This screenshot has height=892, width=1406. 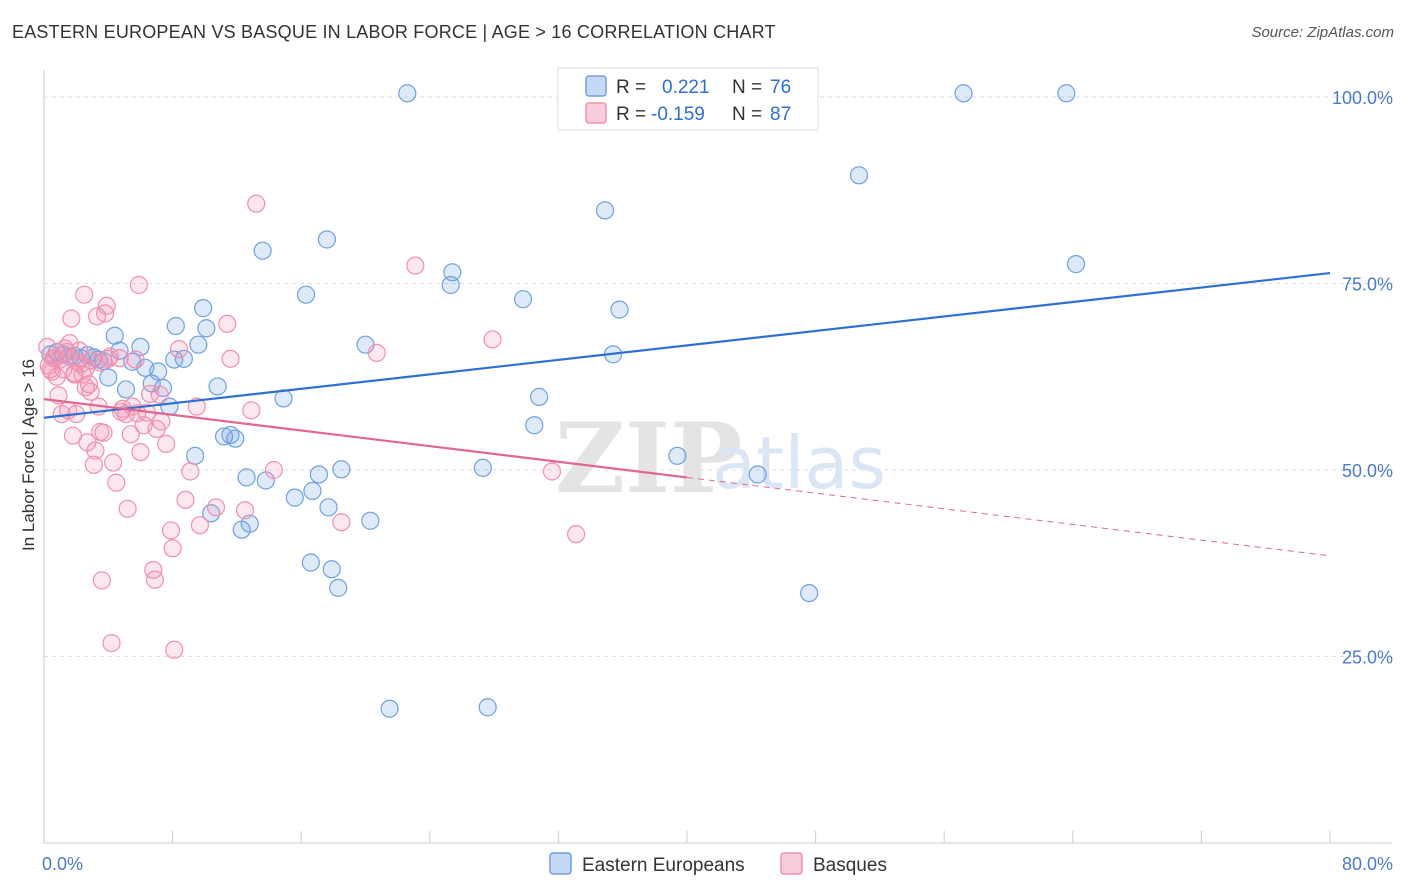 What do you see at coordinates (1008, 516) in the screenshot?
I see `trend-line-extrapolated` at bounding box center [1008, 516].